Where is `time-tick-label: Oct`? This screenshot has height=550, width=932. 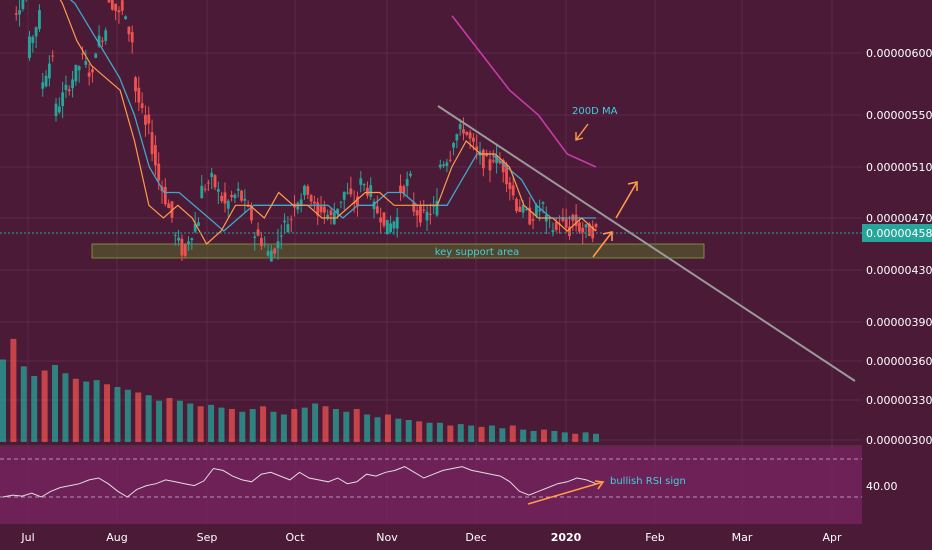
time-tick-label: Oct is located at coordinates (295, 537).